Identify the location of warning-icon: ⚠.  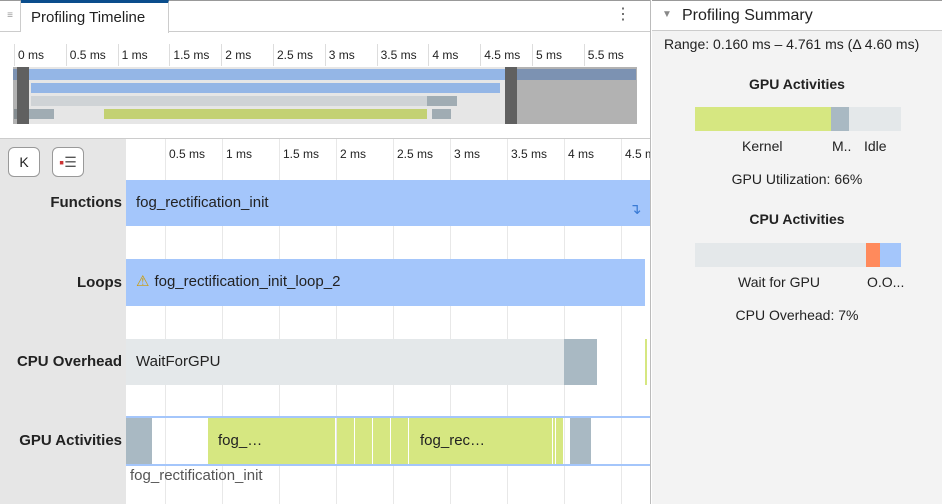
(143, 281).